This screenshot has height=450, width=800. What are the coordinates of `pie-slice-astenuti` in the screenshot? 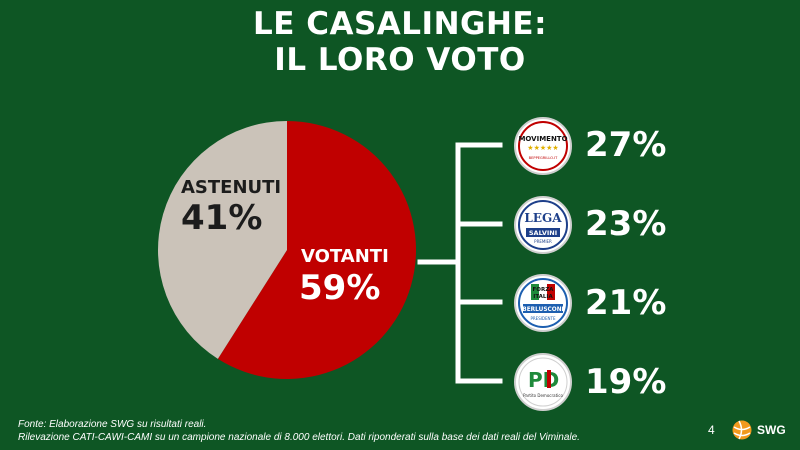 It's located at (222, 240).